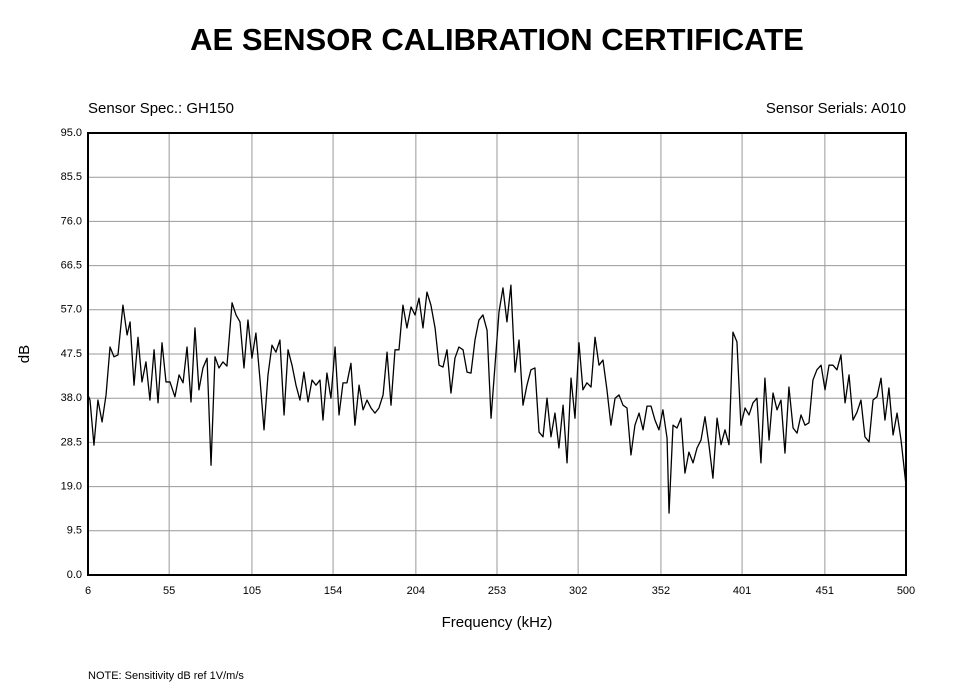 The image size is (960, 691). I want to click on y-tick-label: 19.0, so click(71, 487).